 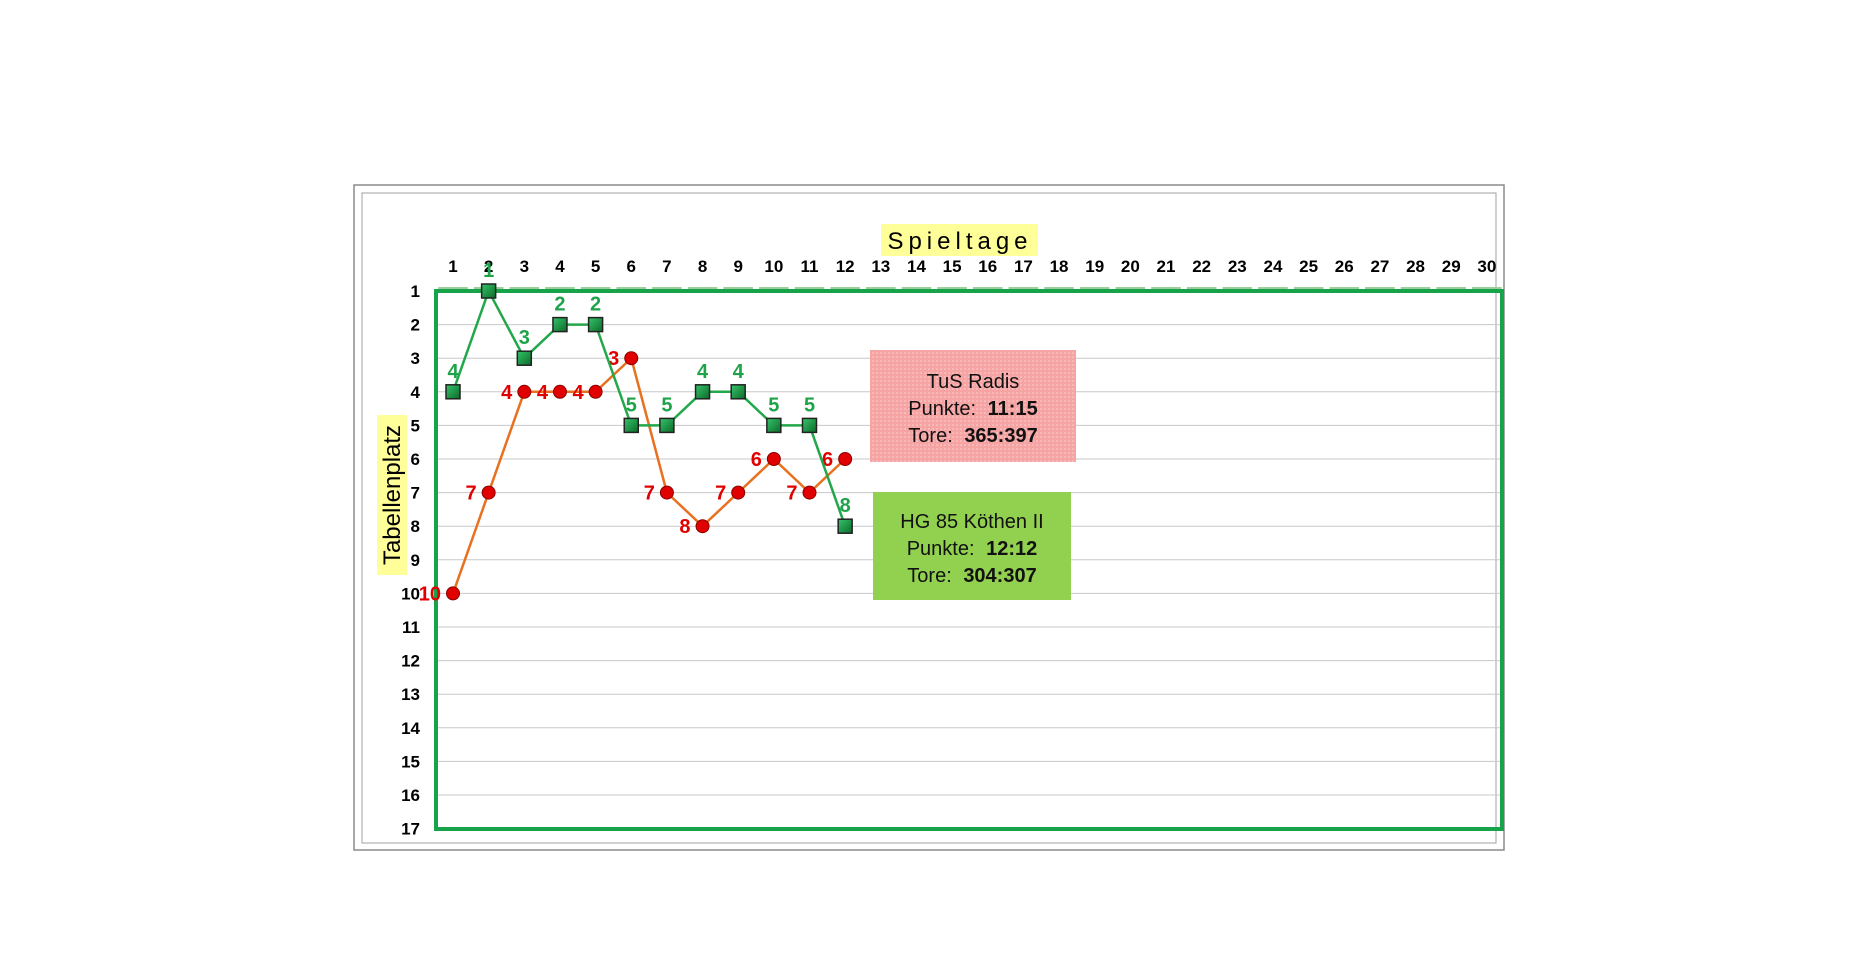 I want to click on x-tick-label: 26, so click(x=1344, y=266).